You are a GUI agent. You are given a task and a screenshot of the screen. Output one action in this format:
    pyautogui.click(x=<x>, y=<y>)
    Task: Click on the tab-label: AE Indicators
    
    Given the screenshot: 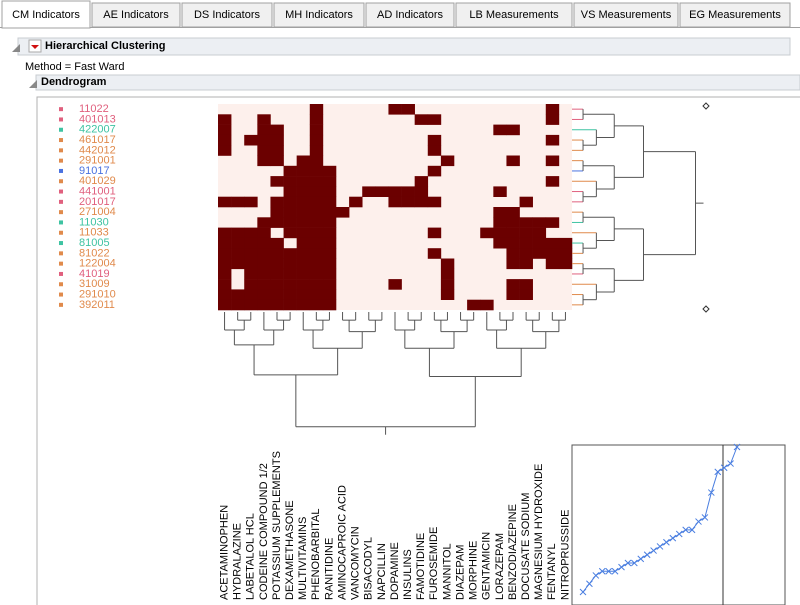 What is the action you would take?
    pyautogui.click(x=136, y=15)
    